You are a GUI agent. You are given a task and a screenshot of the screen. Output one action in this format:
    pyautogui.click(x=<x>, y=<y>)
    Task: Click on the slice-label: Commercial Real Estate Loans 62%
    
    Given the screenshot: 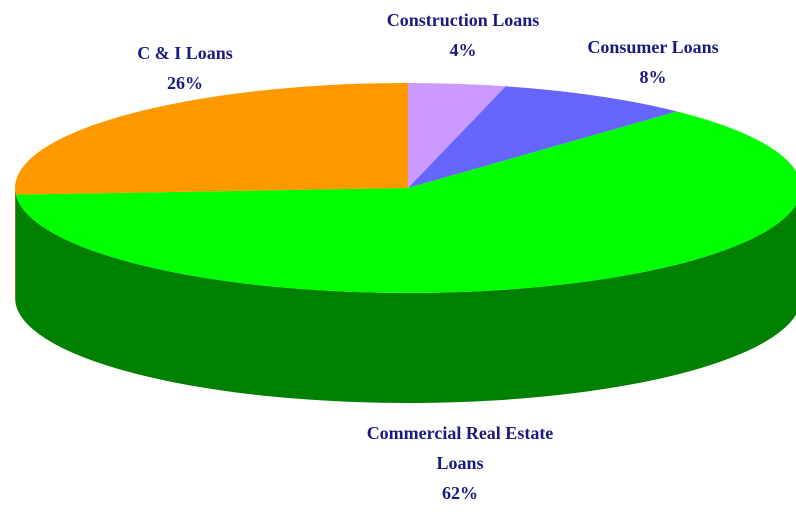 What is the action you would take?
    pyautogui.click(x=460, y=463)
    